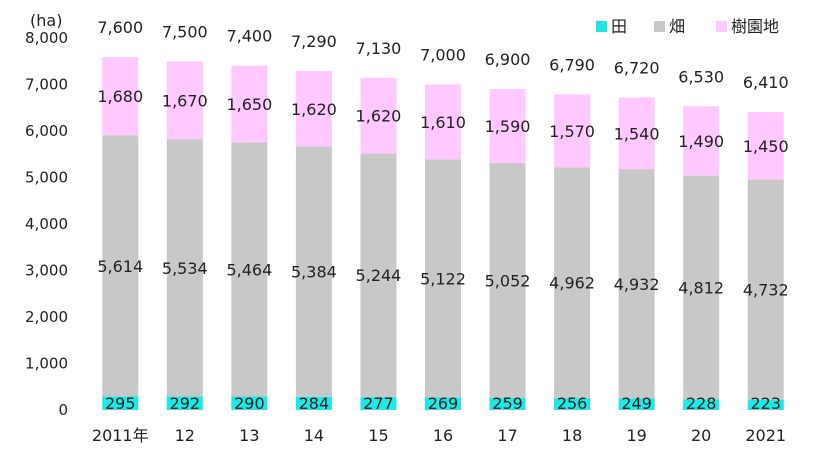 The image size is (814, 451). Describe the element at coordinates (185, 435) in the screenshot. I see `x-category-label: 12` at that location.